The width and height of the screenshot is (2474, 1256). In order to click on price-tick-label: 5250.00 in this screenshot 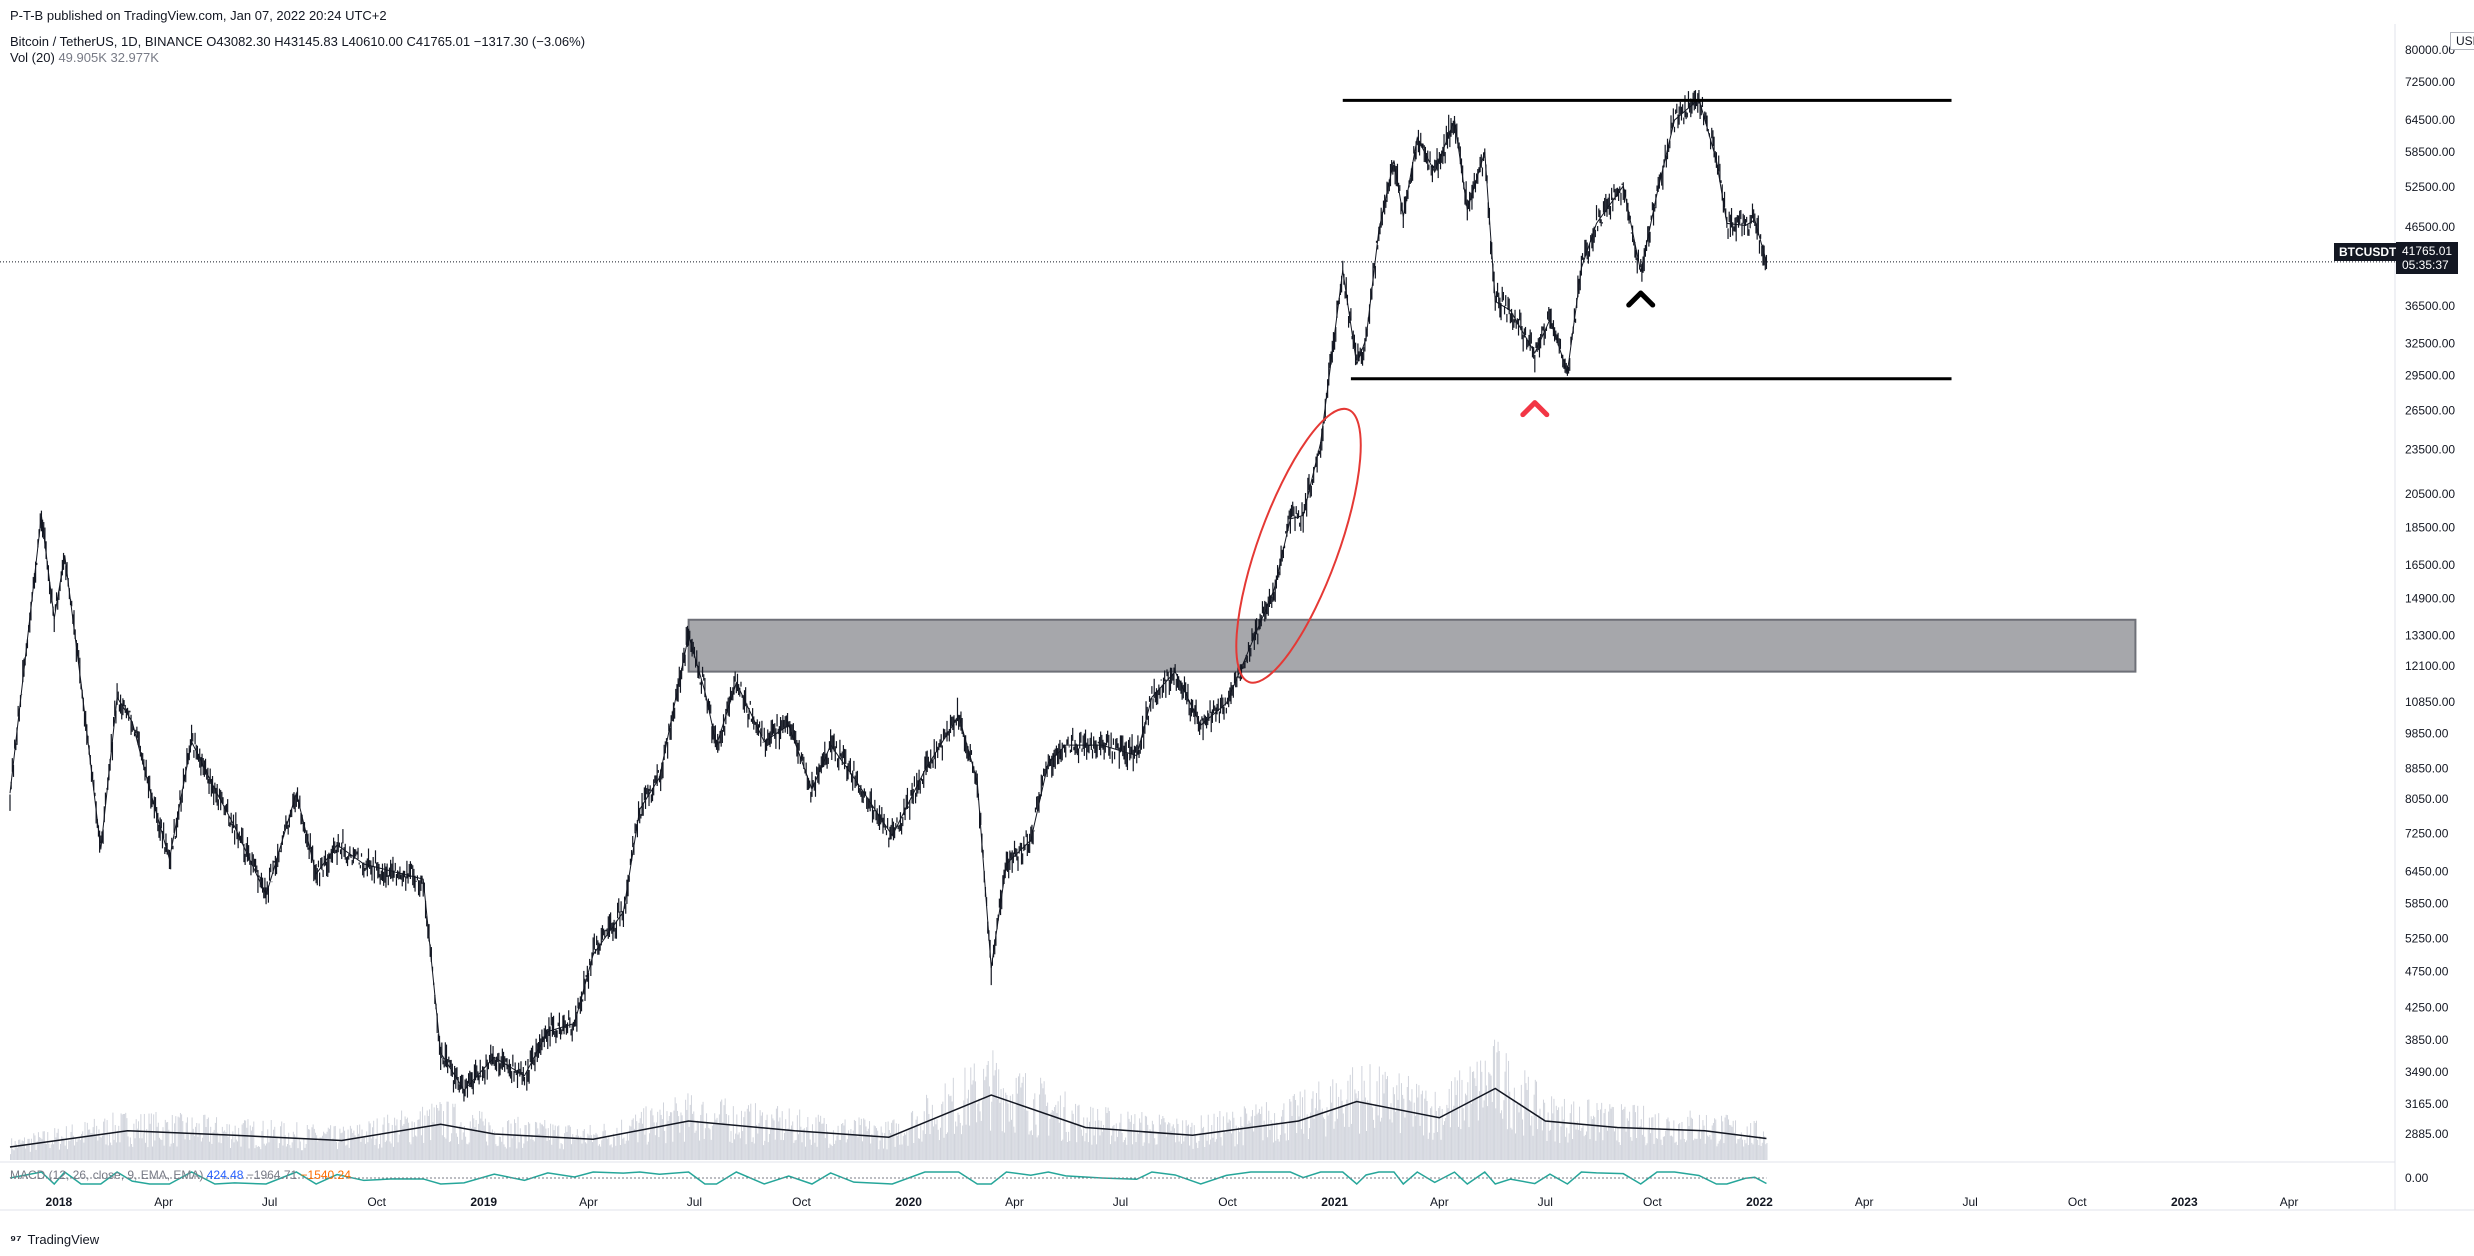, I will do `click(2427, 939)`.